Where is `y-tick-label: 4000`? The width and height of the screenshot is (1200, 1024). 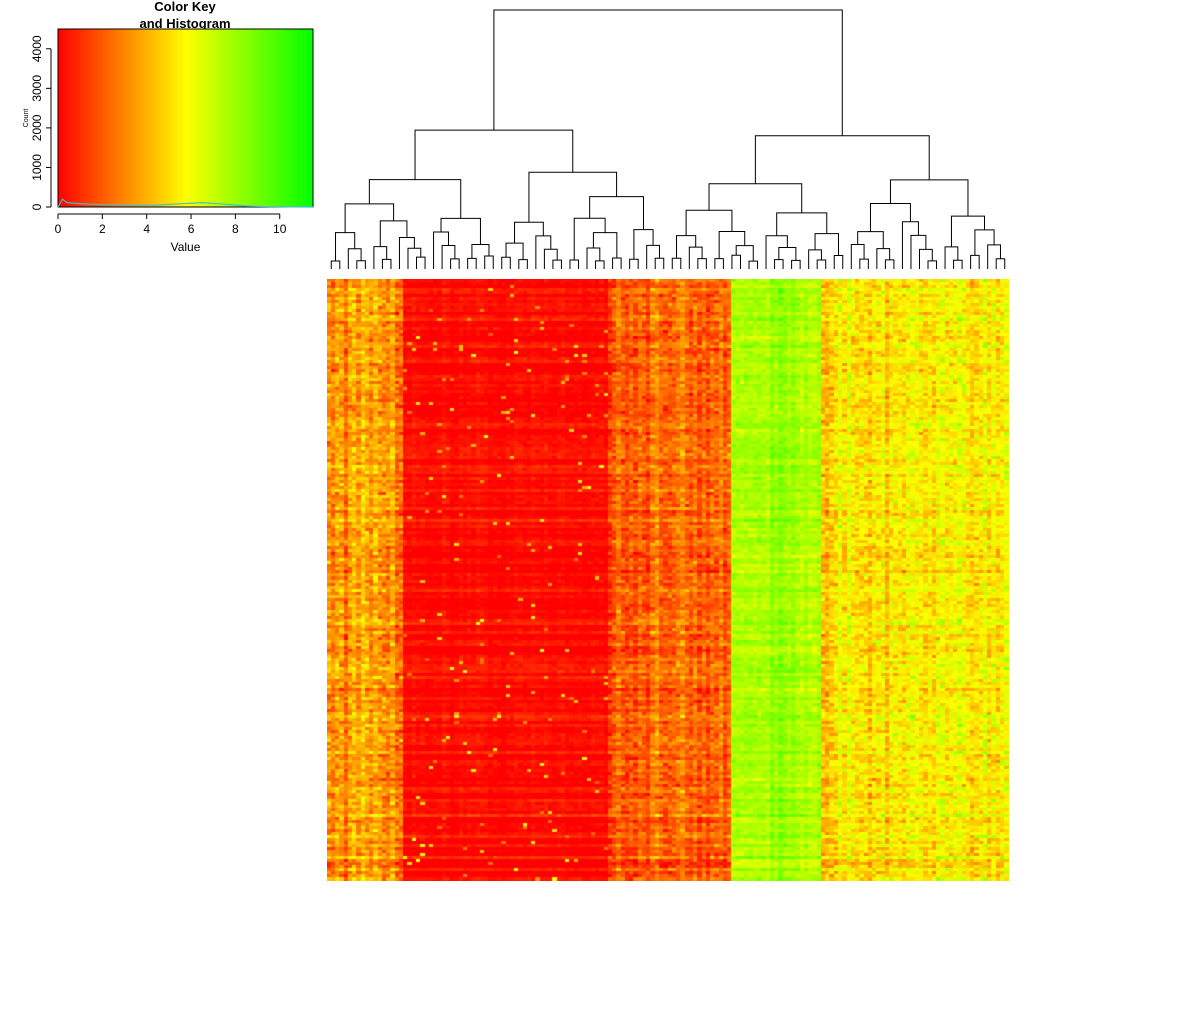
y-tick-label: 4000 is located at coordinates (37, 48).